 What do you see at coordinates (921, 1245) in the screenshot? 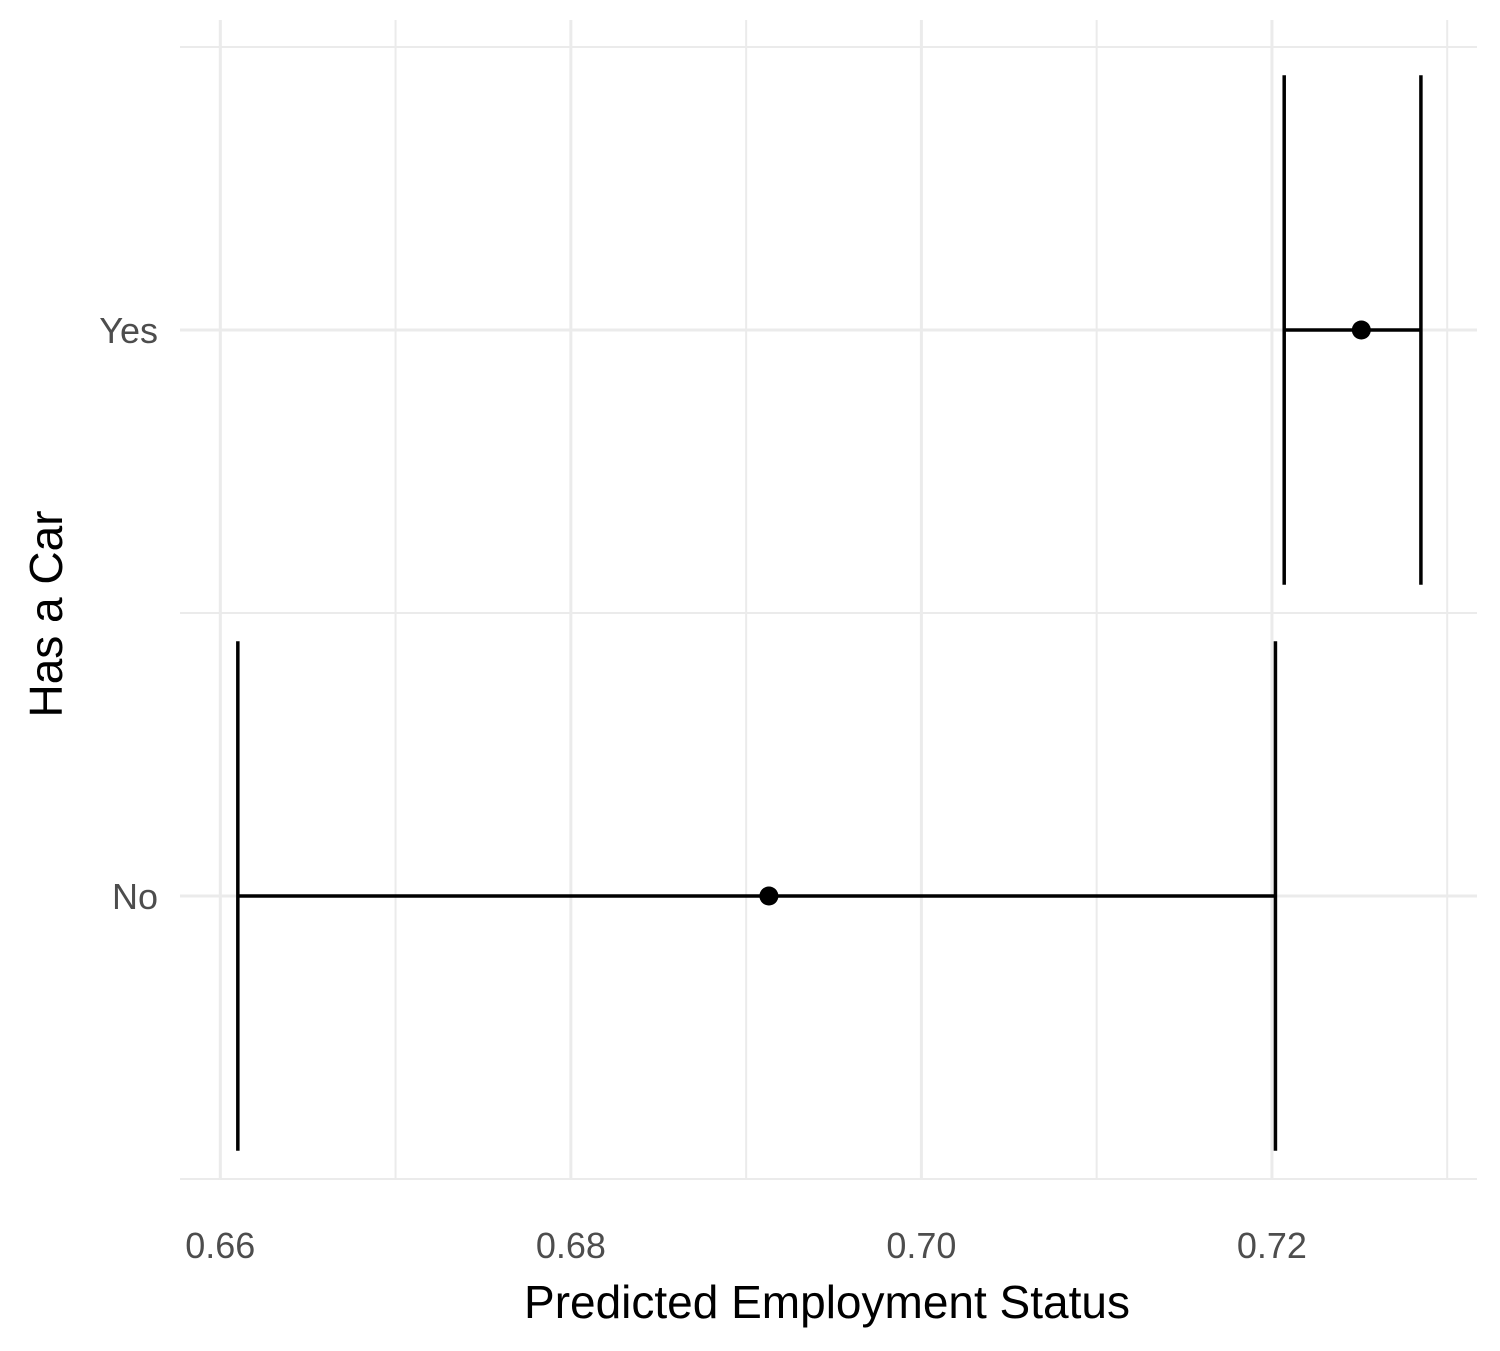
I see `x-tick-label: 0.70` at bounding box center [921, 1245].